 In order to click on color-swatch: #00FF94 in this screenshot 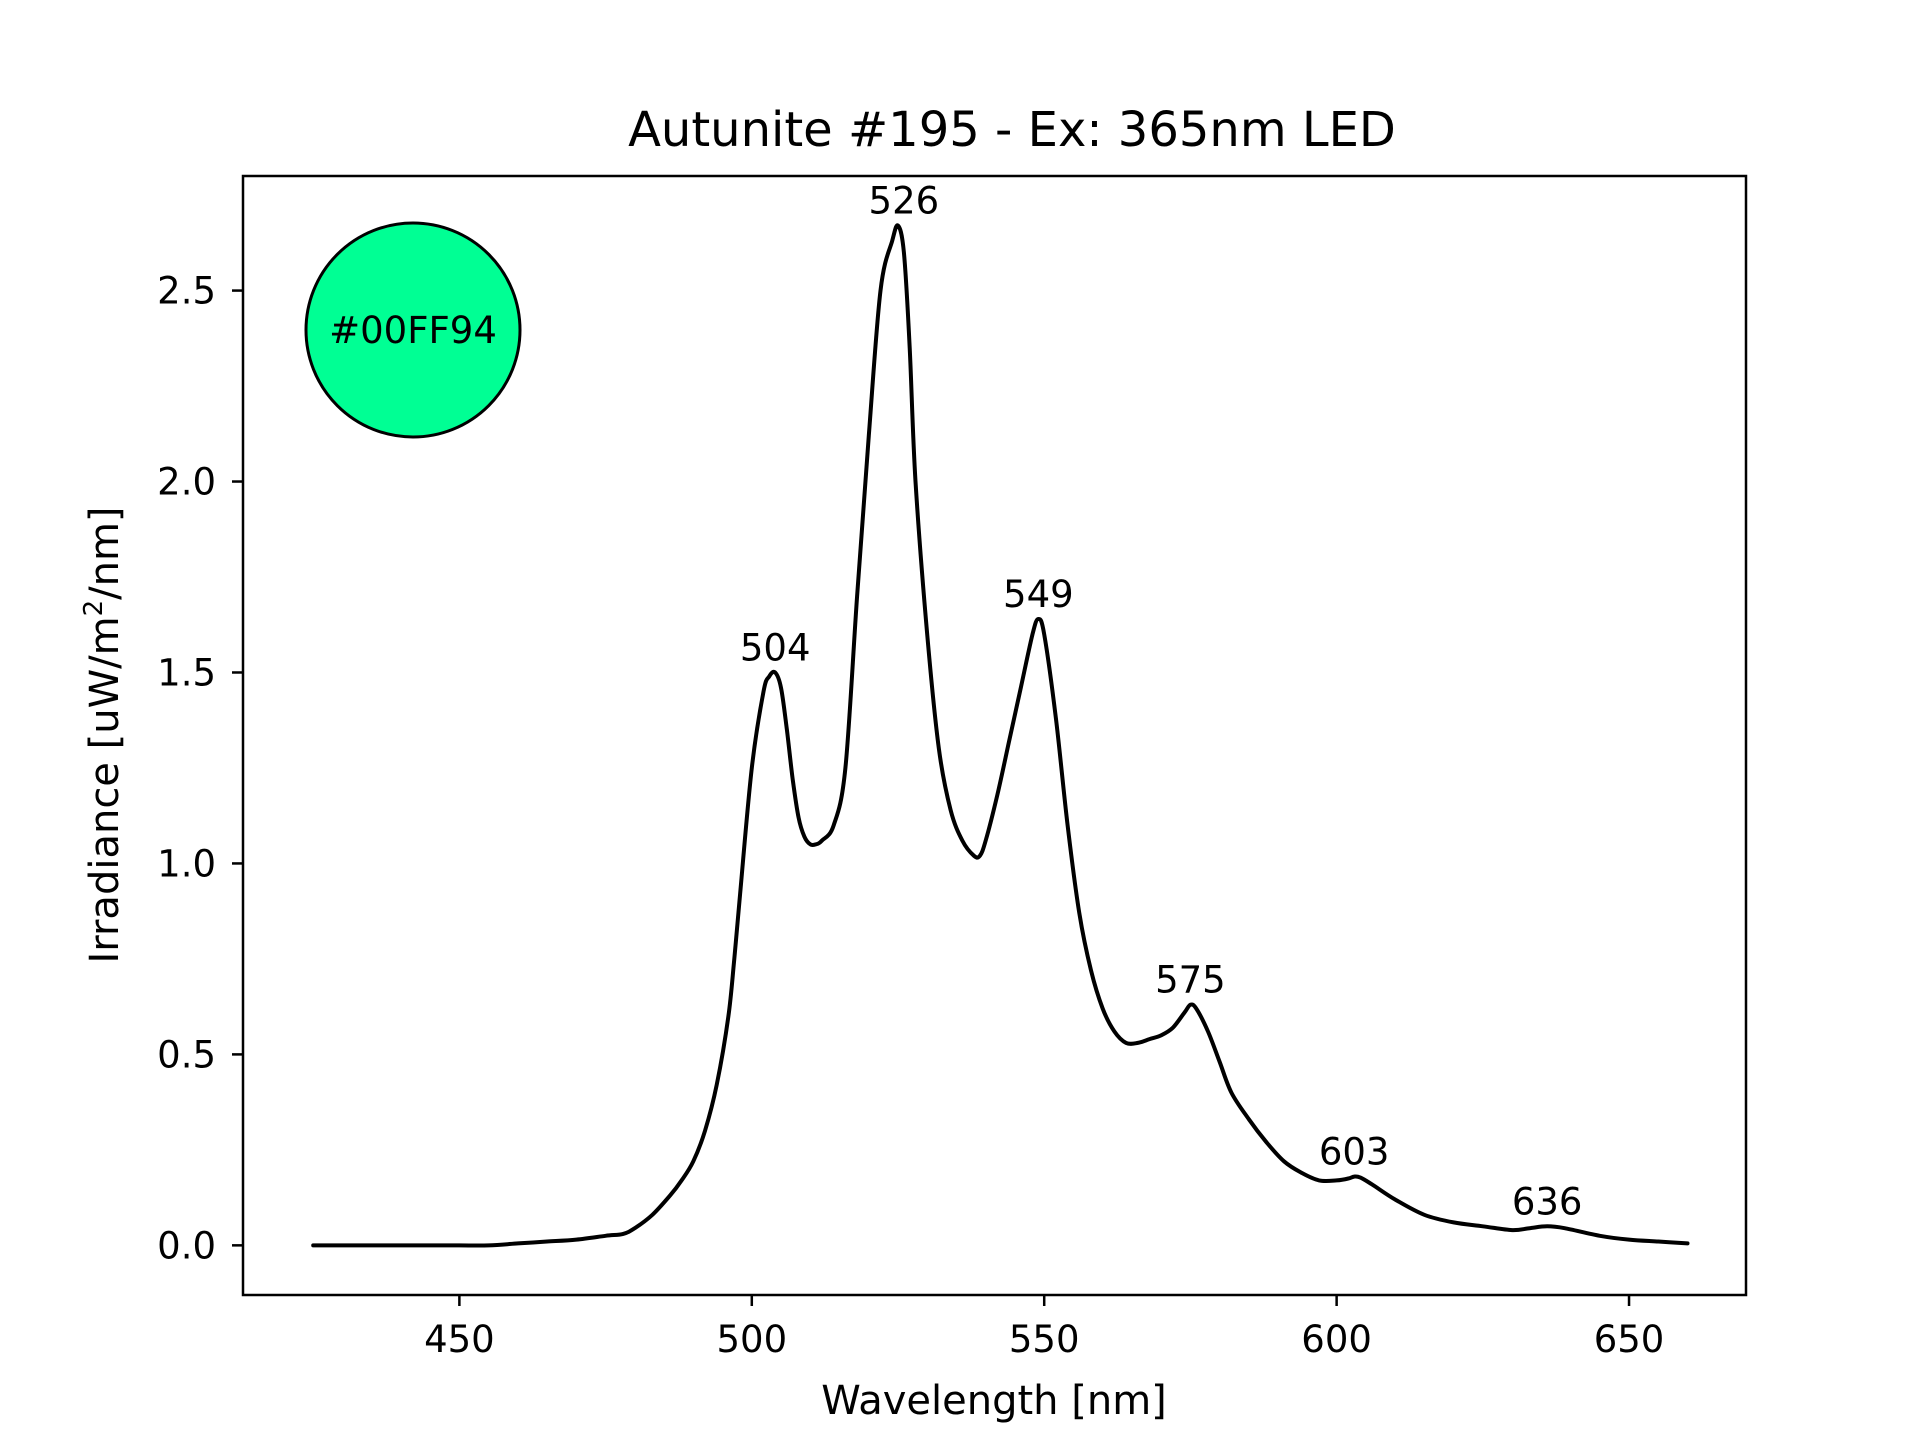, I will do `click(413, 330)`.